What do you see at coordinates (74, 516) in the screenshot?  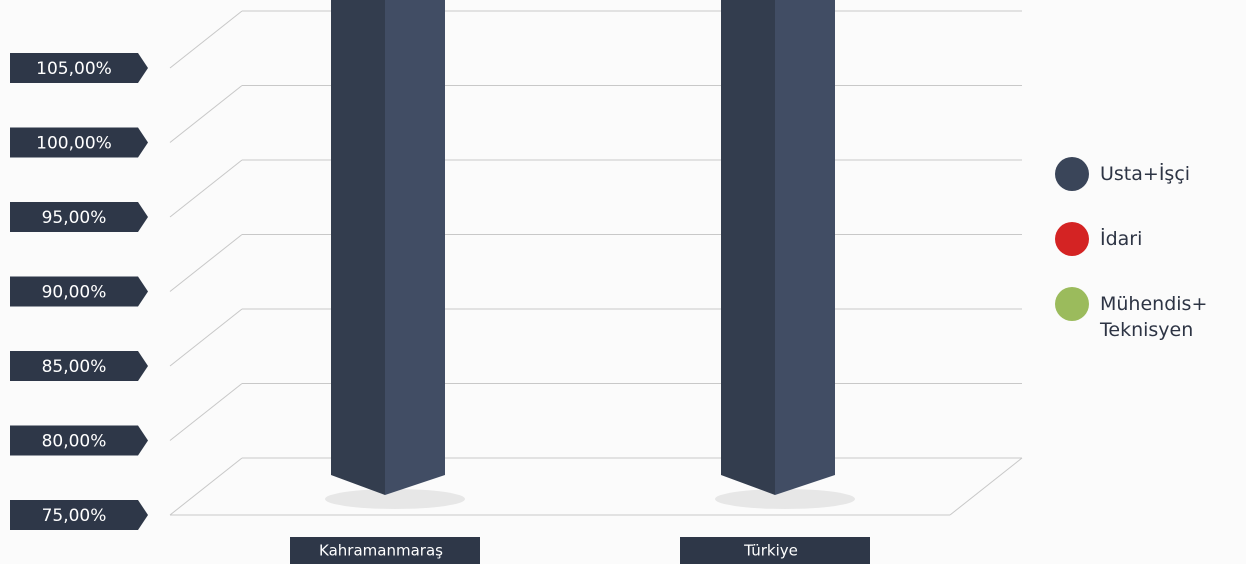 I see `y-tick-label: 75,00%` at bounding box center [74, 516].